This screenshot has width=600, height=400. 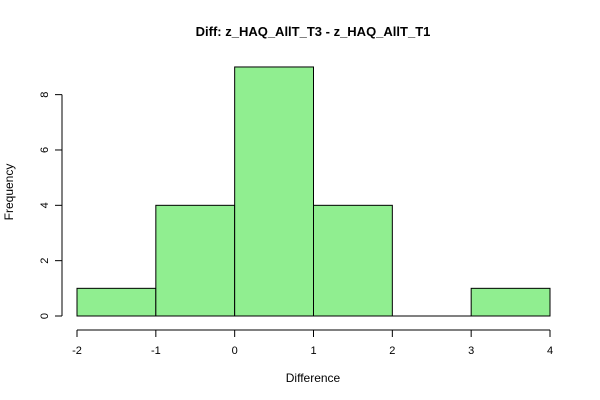 I want to click on y-axis-label: Frequency, so click(x=9, y=192).